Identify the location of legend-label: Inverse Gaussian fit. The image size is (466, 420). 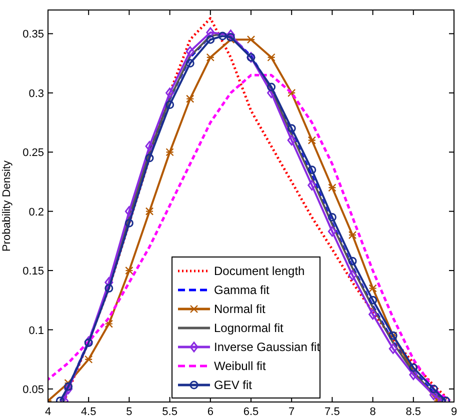
(267, 347).